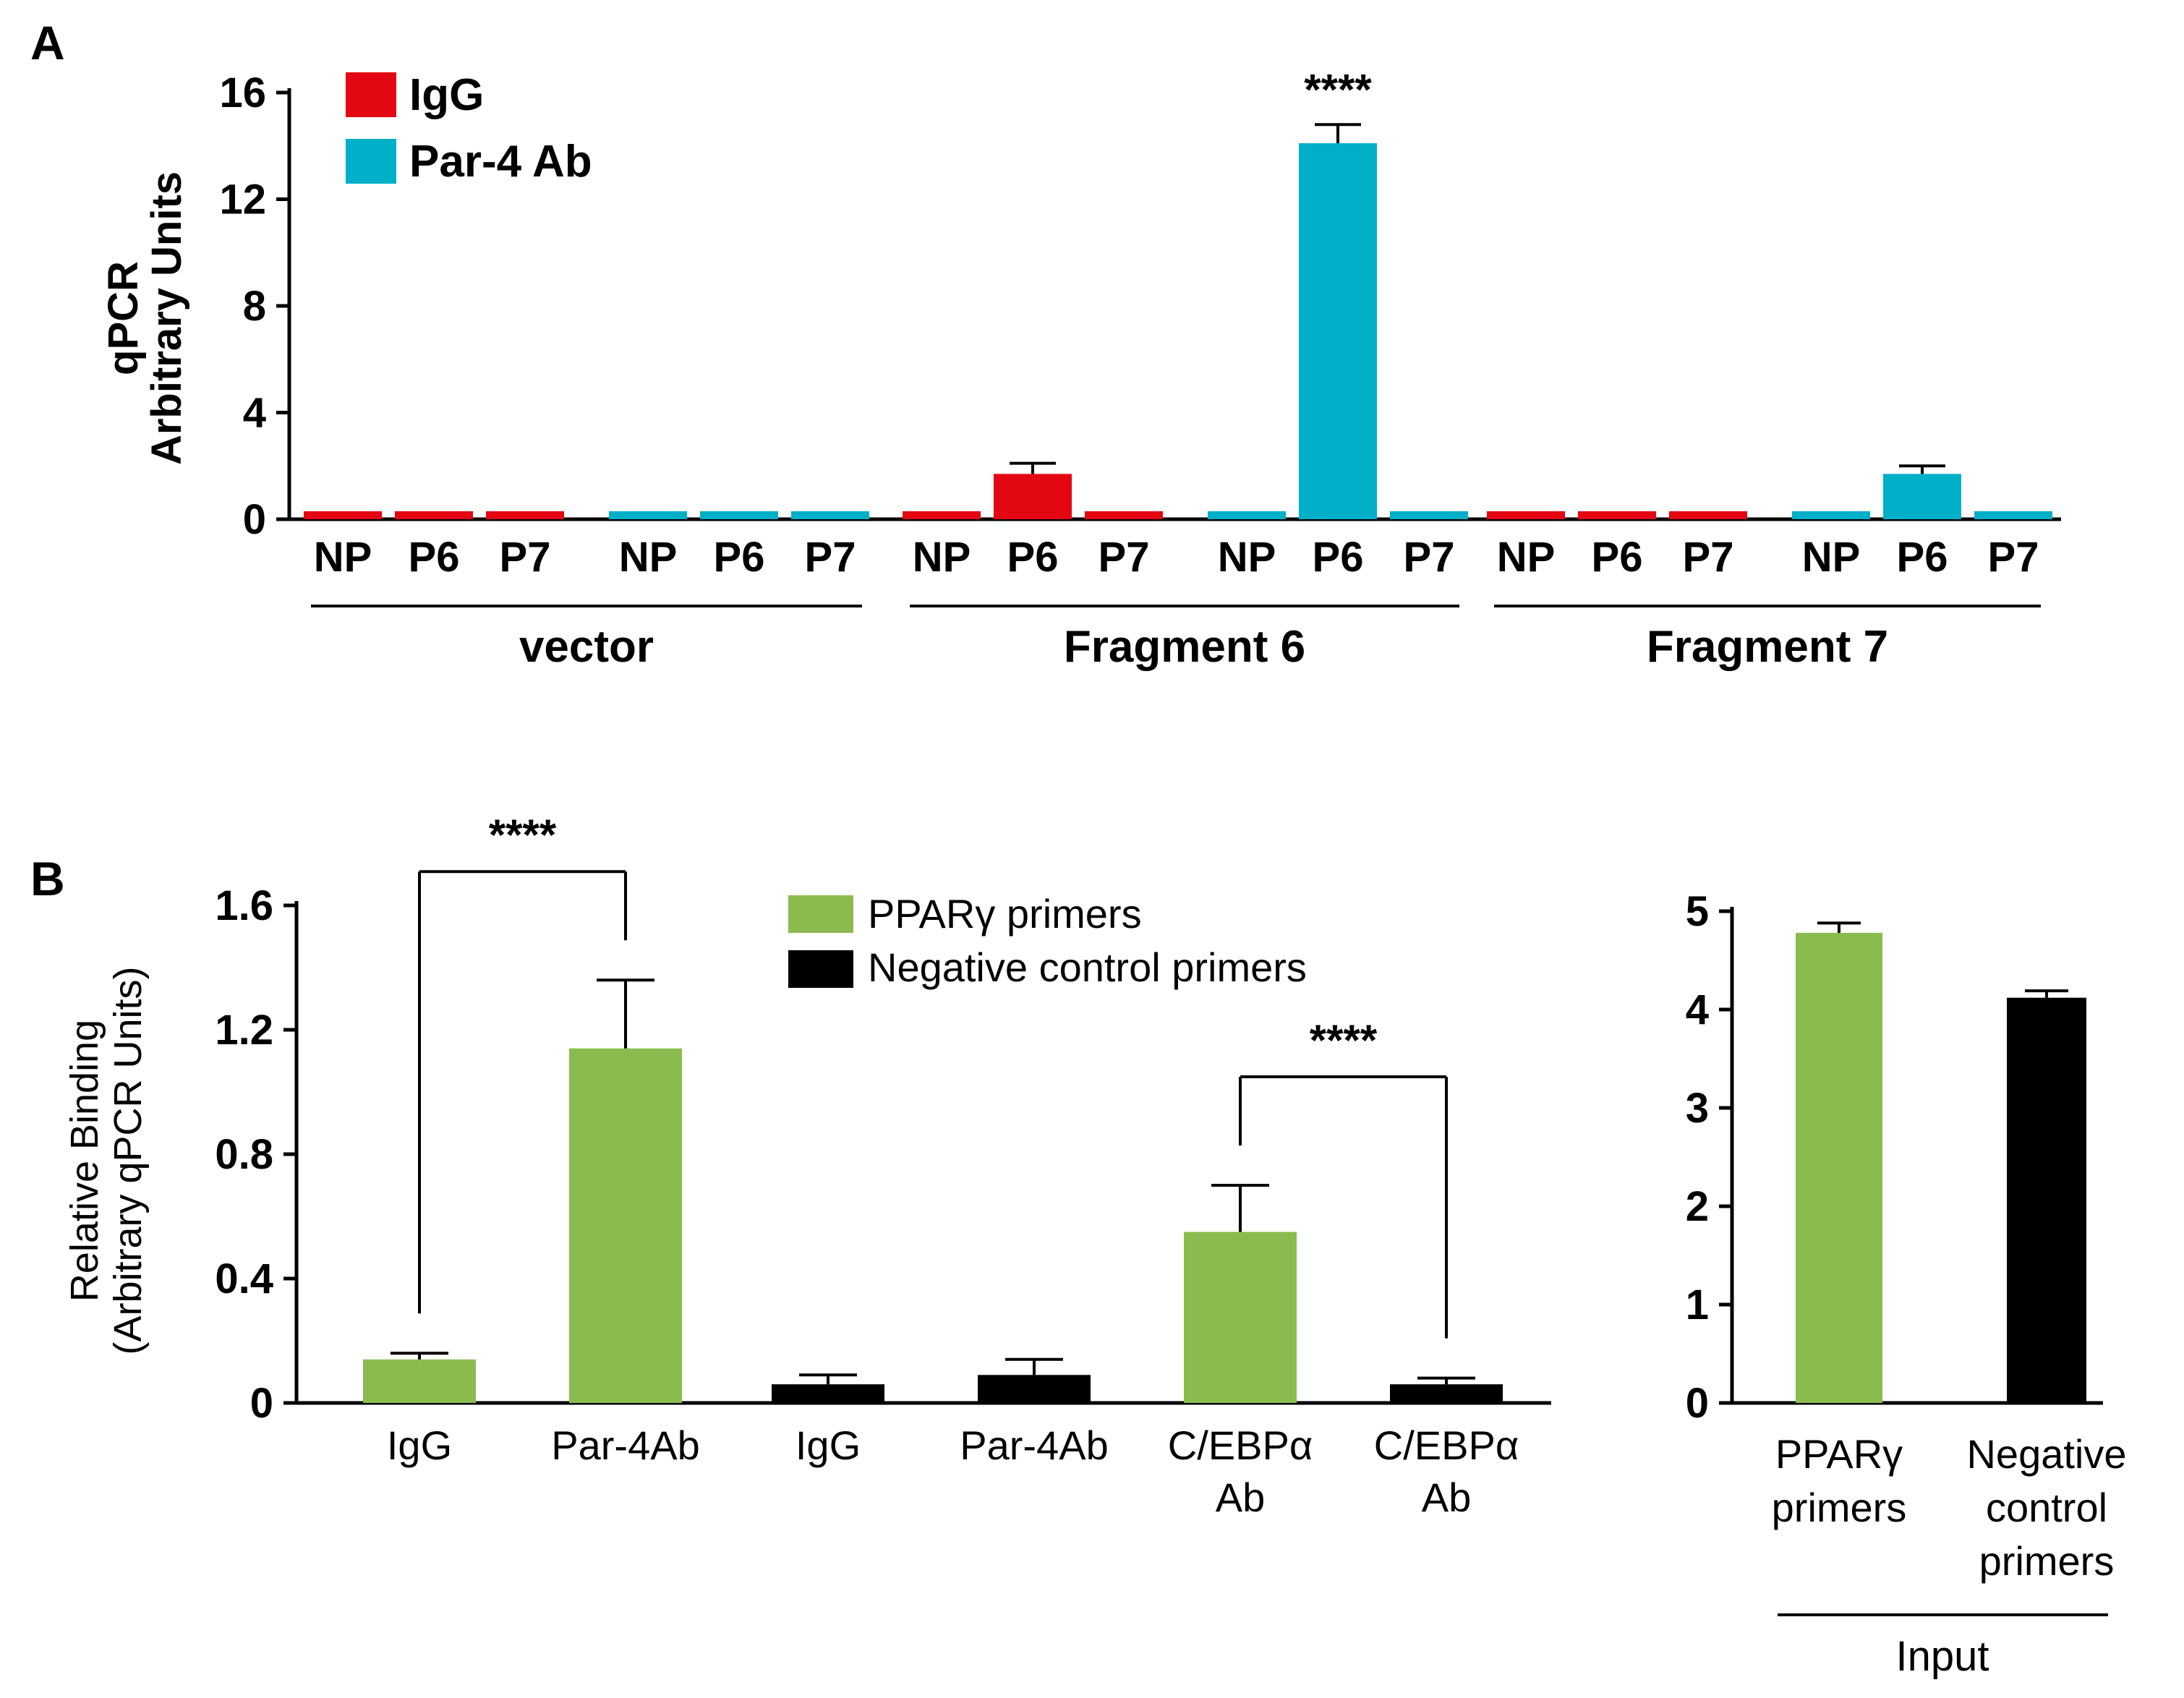  I want to click on group-label: Fragment 6, so click(1184, 647).